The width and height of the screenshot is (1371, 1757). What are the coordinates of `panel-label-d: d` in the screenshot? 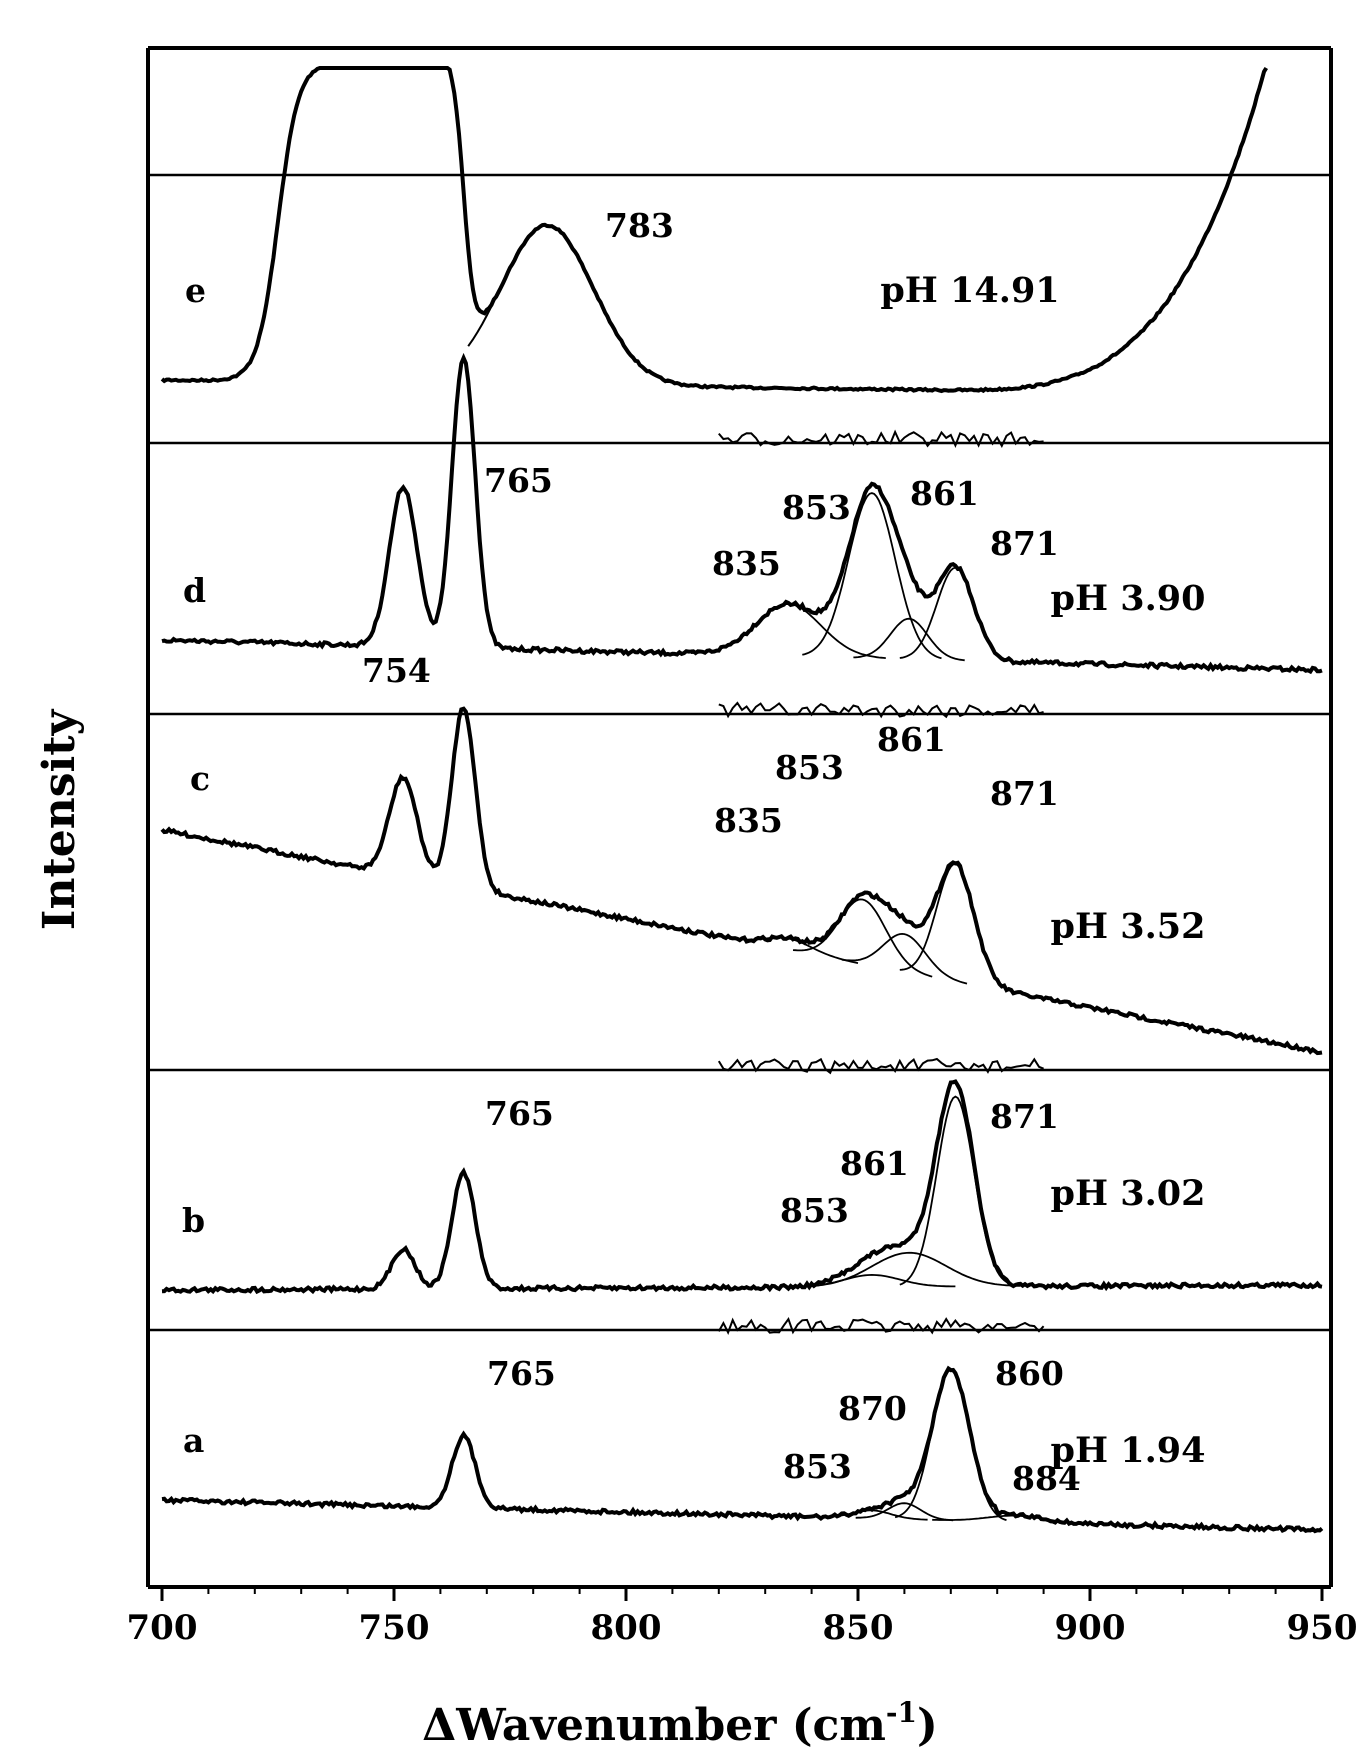 It's located at (194, 590).